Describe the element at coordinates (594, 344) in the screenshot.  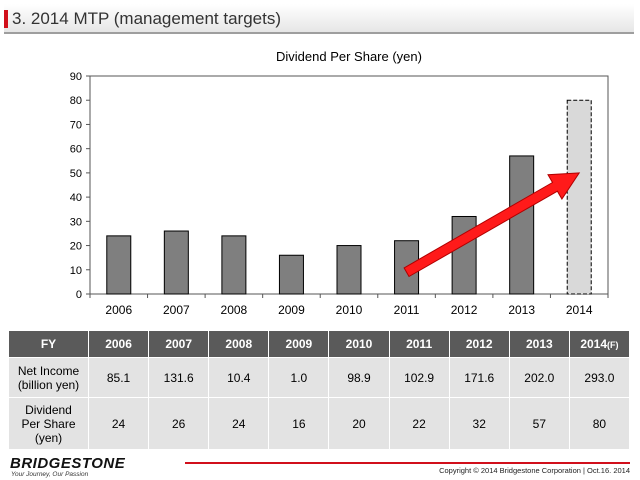
I see `forecast-year: 2014` at that location.